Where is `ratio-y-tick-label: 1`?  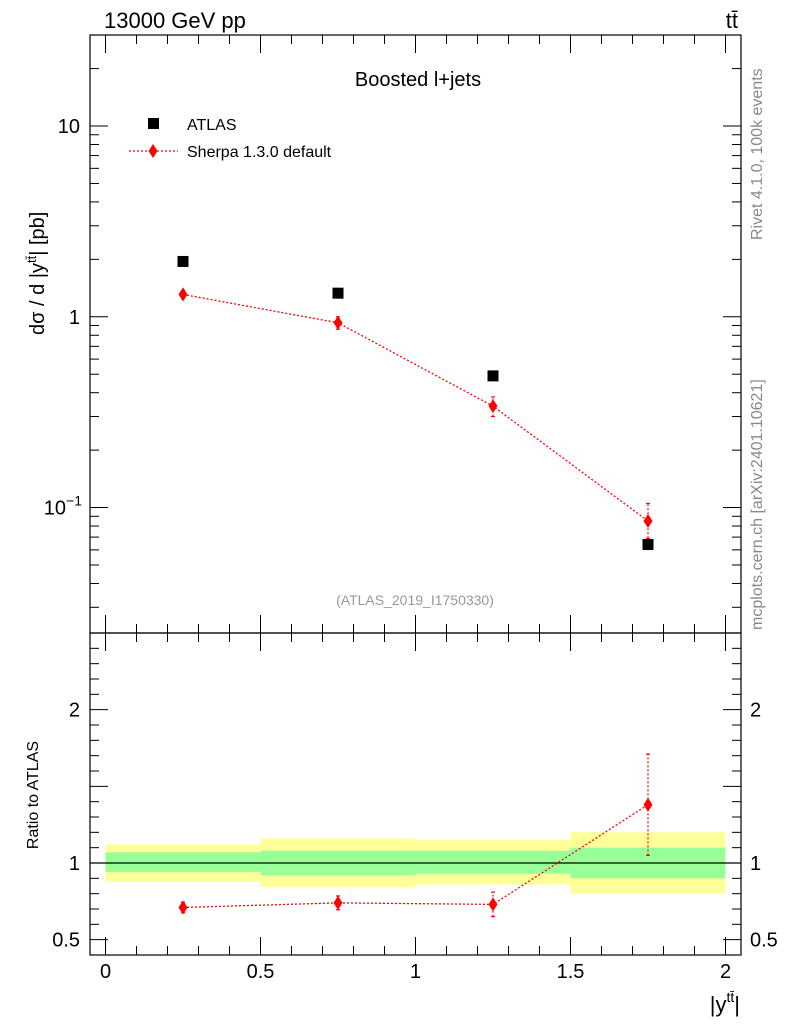
ratio-y-tick-label: 1 is located at coordinates (74, 864).